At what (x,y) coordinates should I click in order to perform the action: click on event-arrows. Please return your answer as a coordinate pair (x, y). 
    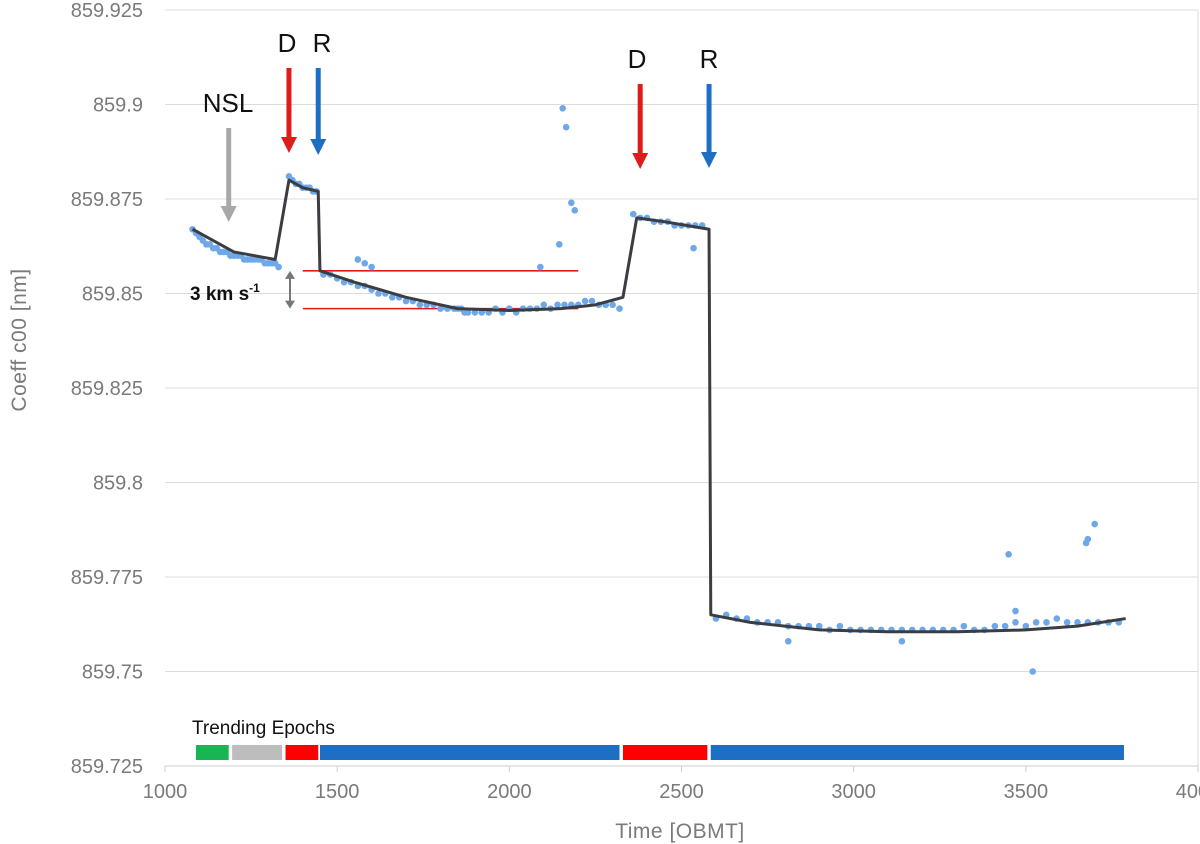
    Looking at the image, I should click on (469, 145).